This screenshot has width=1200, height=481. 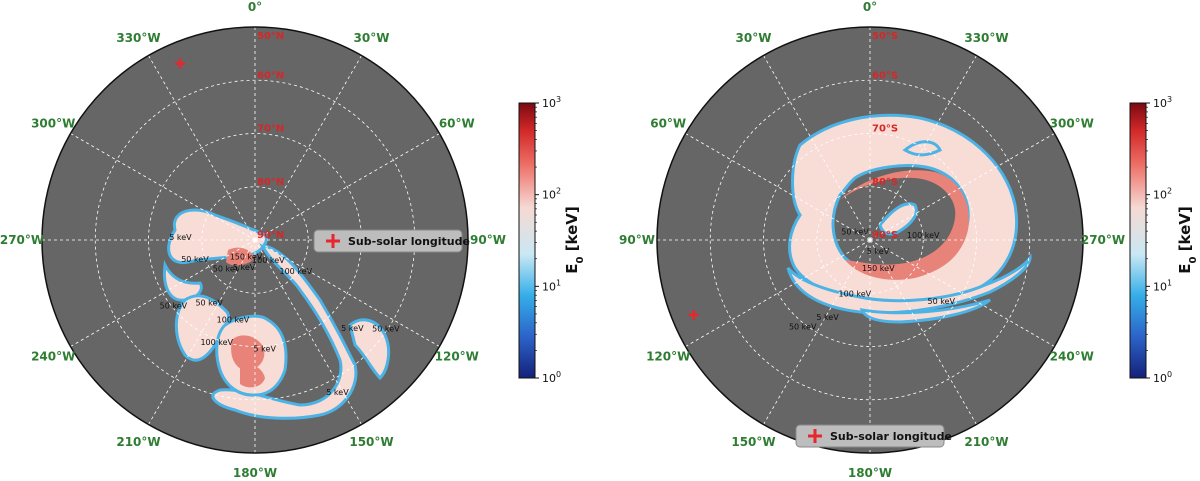 What do you see at coordinates (457, 124) in the screenshot?
I see `north-longitude-label: 60°W` at bounding box center [457, 124].